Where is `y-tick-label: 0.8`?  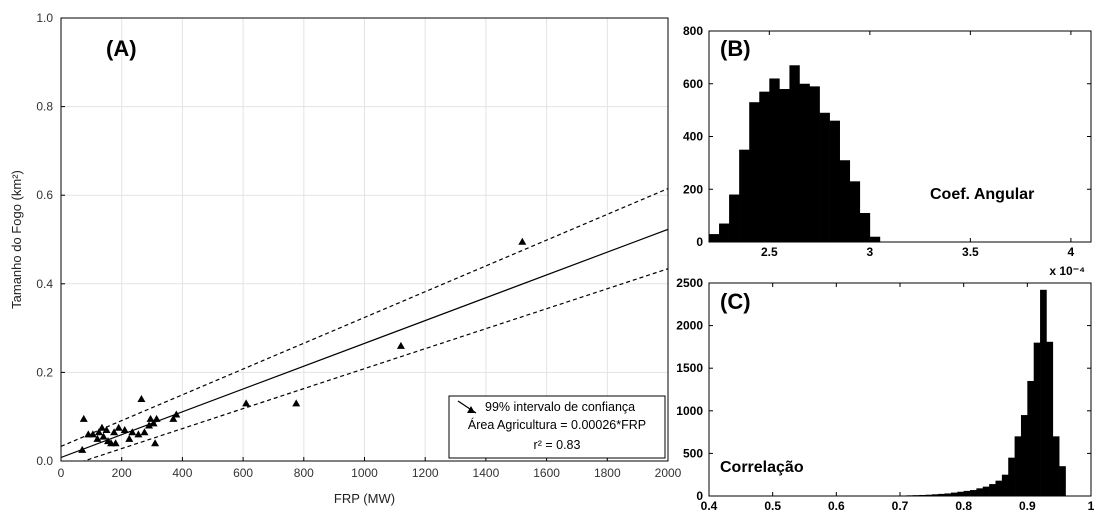
y-tick-label: 0.8 is located at coordinates (44, 107).